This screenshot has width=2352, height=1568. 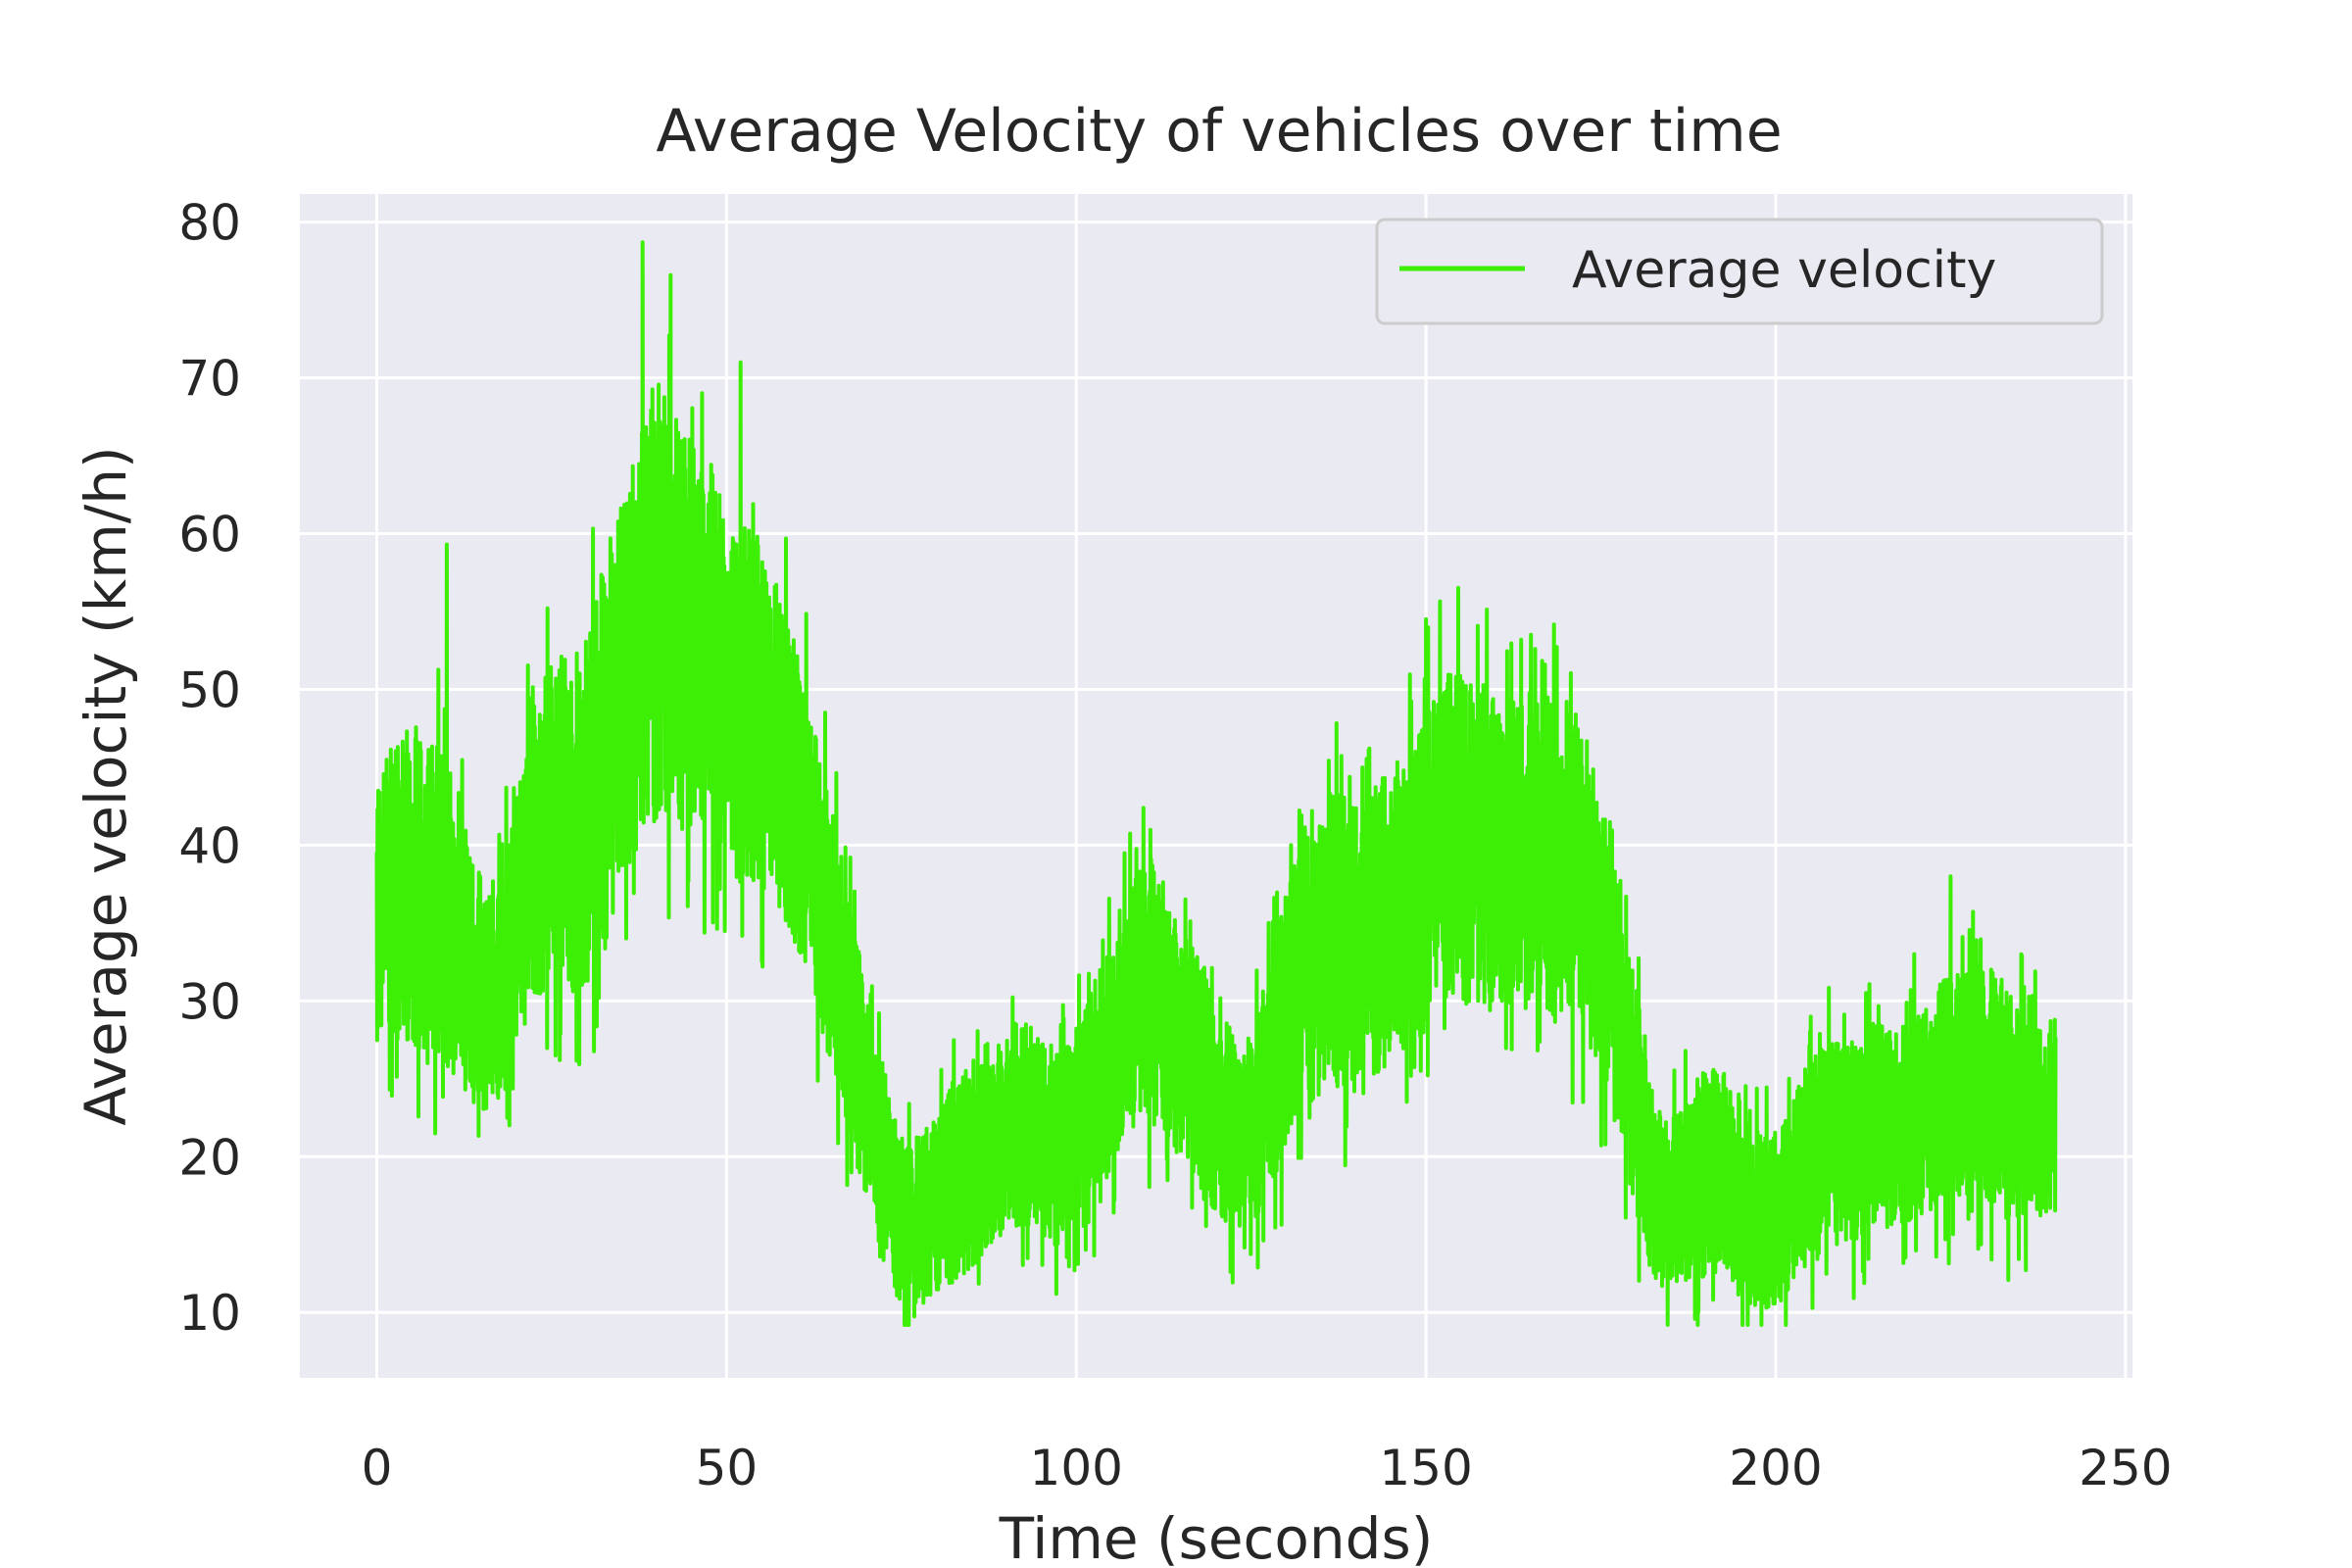 What do you see at coordinates (1267, 1468) in the screenshot?
I see `x-axis-ticks: 0 50 100 150 200 250` at bounding box center [1267, 1468].